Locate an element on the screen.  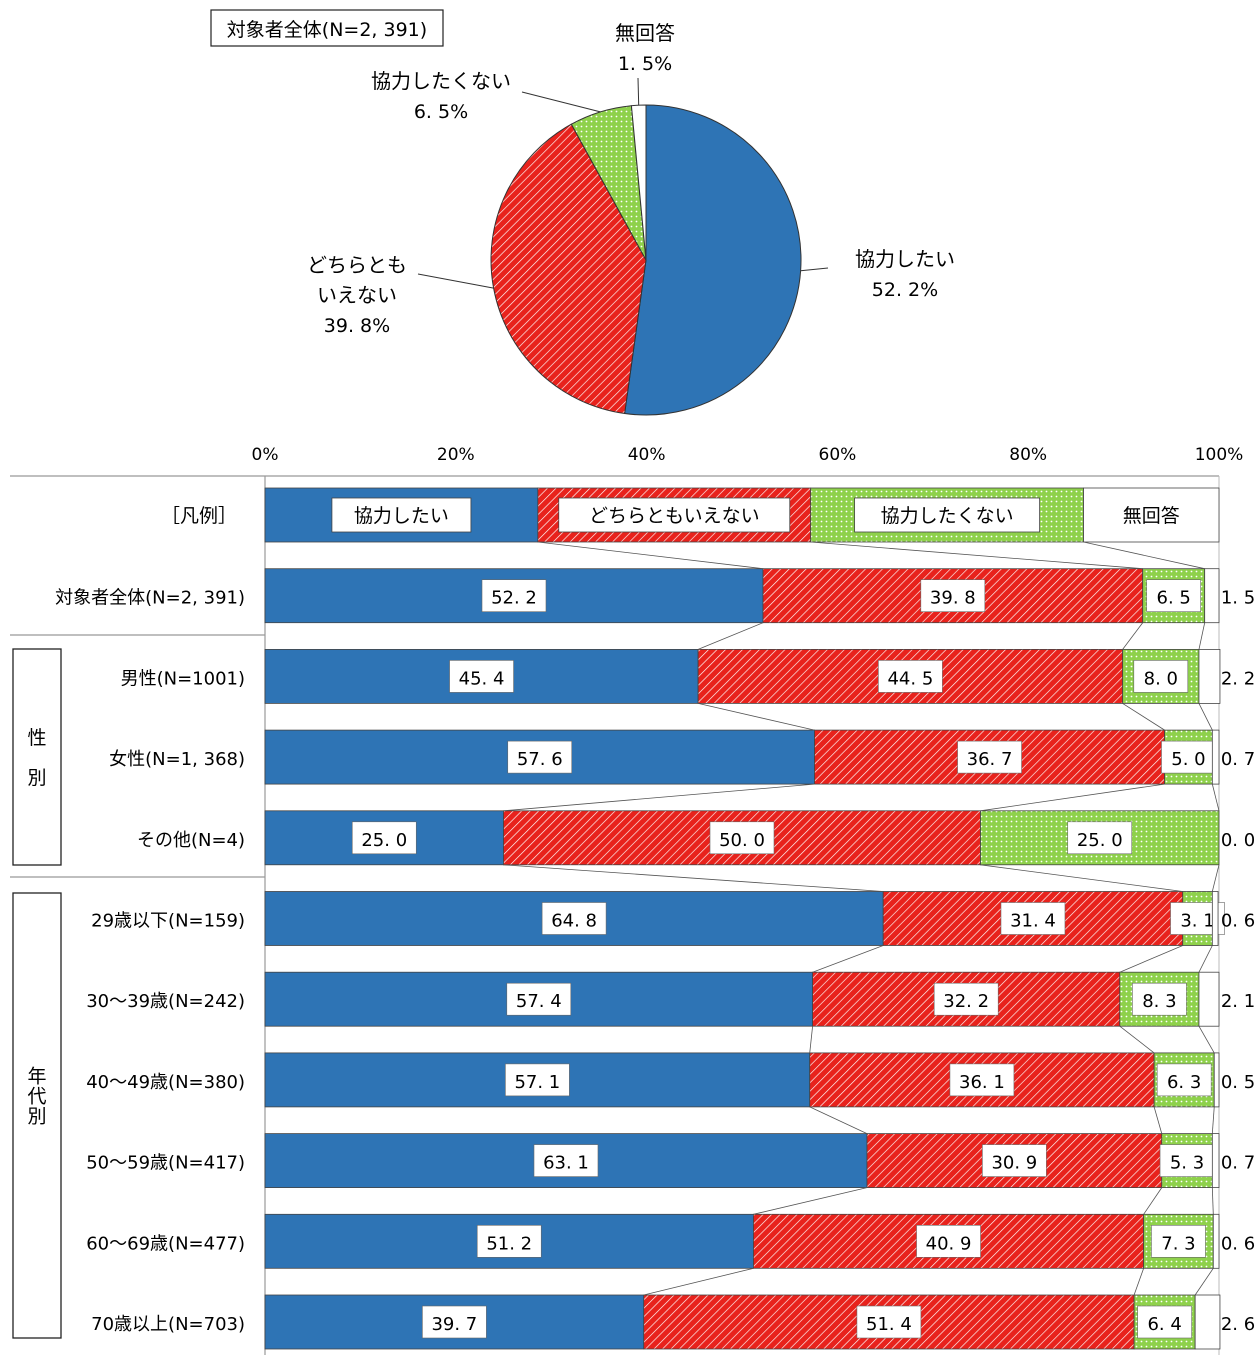
category-label: 男性(N=1001) is located at coordinates (183, 678).